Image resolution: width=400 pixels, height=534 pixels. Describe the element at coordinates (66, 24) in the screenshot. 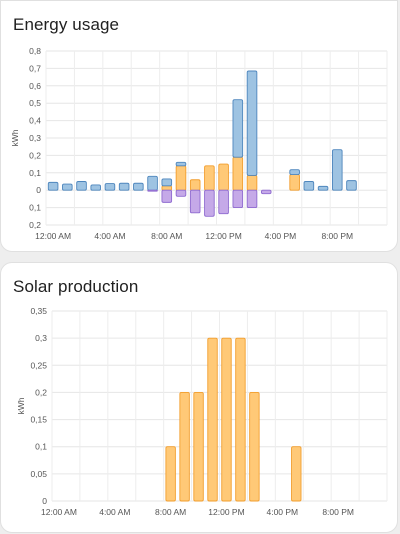

I see `energy-usage-title: Energy usage` at that location.